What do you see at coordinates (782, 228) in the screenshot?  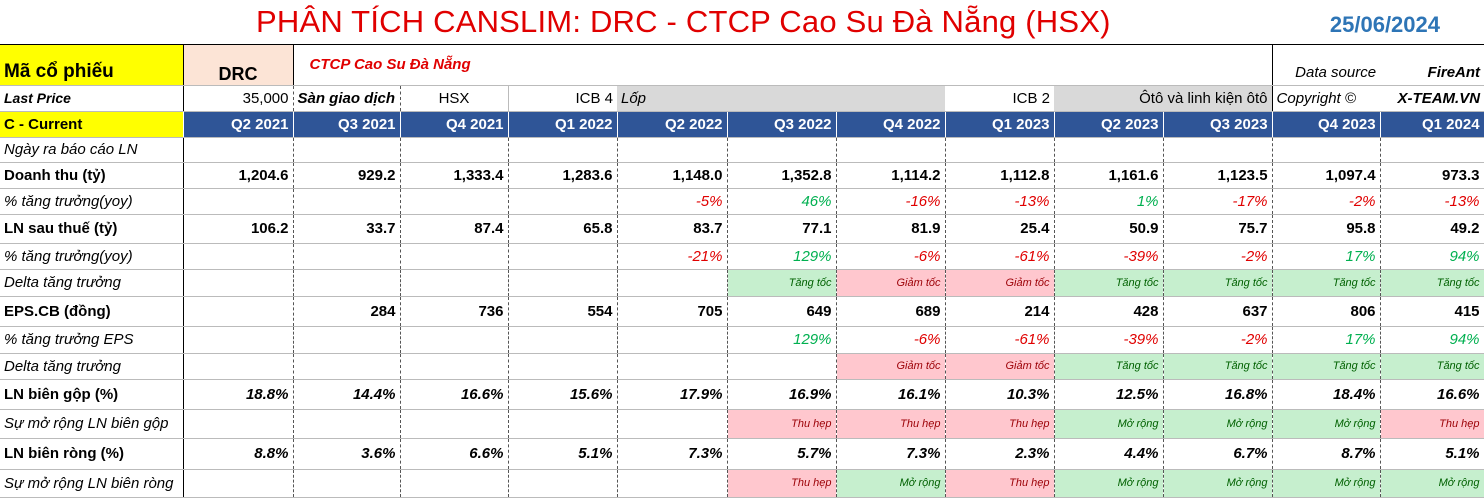 I see `data-cell: 77.1` at bounding box center [782, 228].